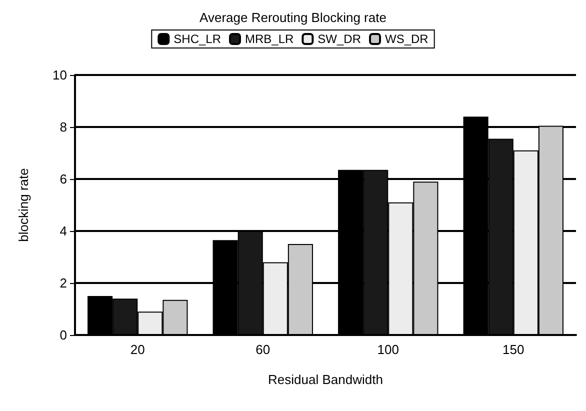 This screenshot has height=411, width=586. Describe the element at coordinates (198, 39) in the screenshot. I see `legend-label: SHC_LR` at that location.